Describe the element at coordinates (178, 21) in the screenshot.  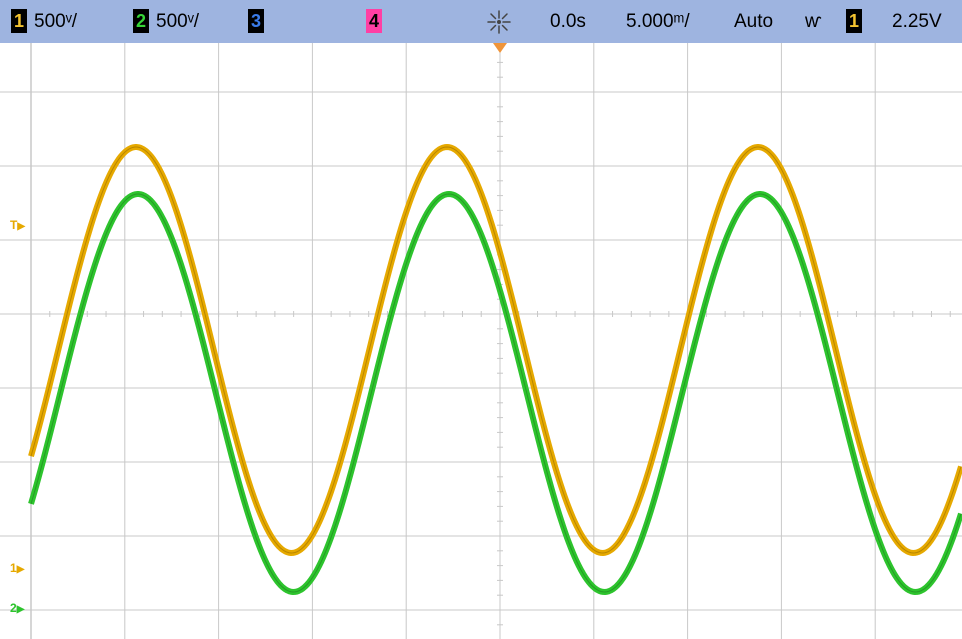
I see `channel-2-scale: 500ᵛ/` at that location.